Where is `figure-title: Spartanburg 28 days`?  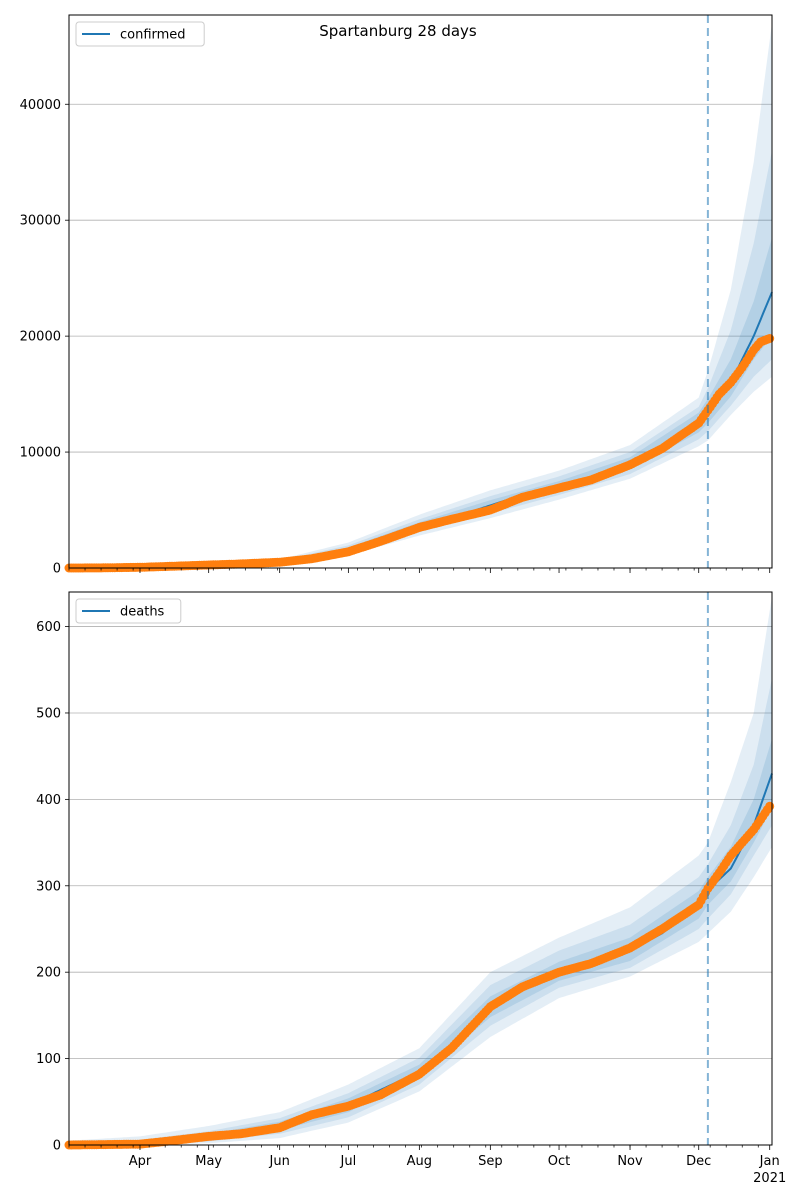
figure-title: Spartanburg 28 days is located at coordinates (398, 31).